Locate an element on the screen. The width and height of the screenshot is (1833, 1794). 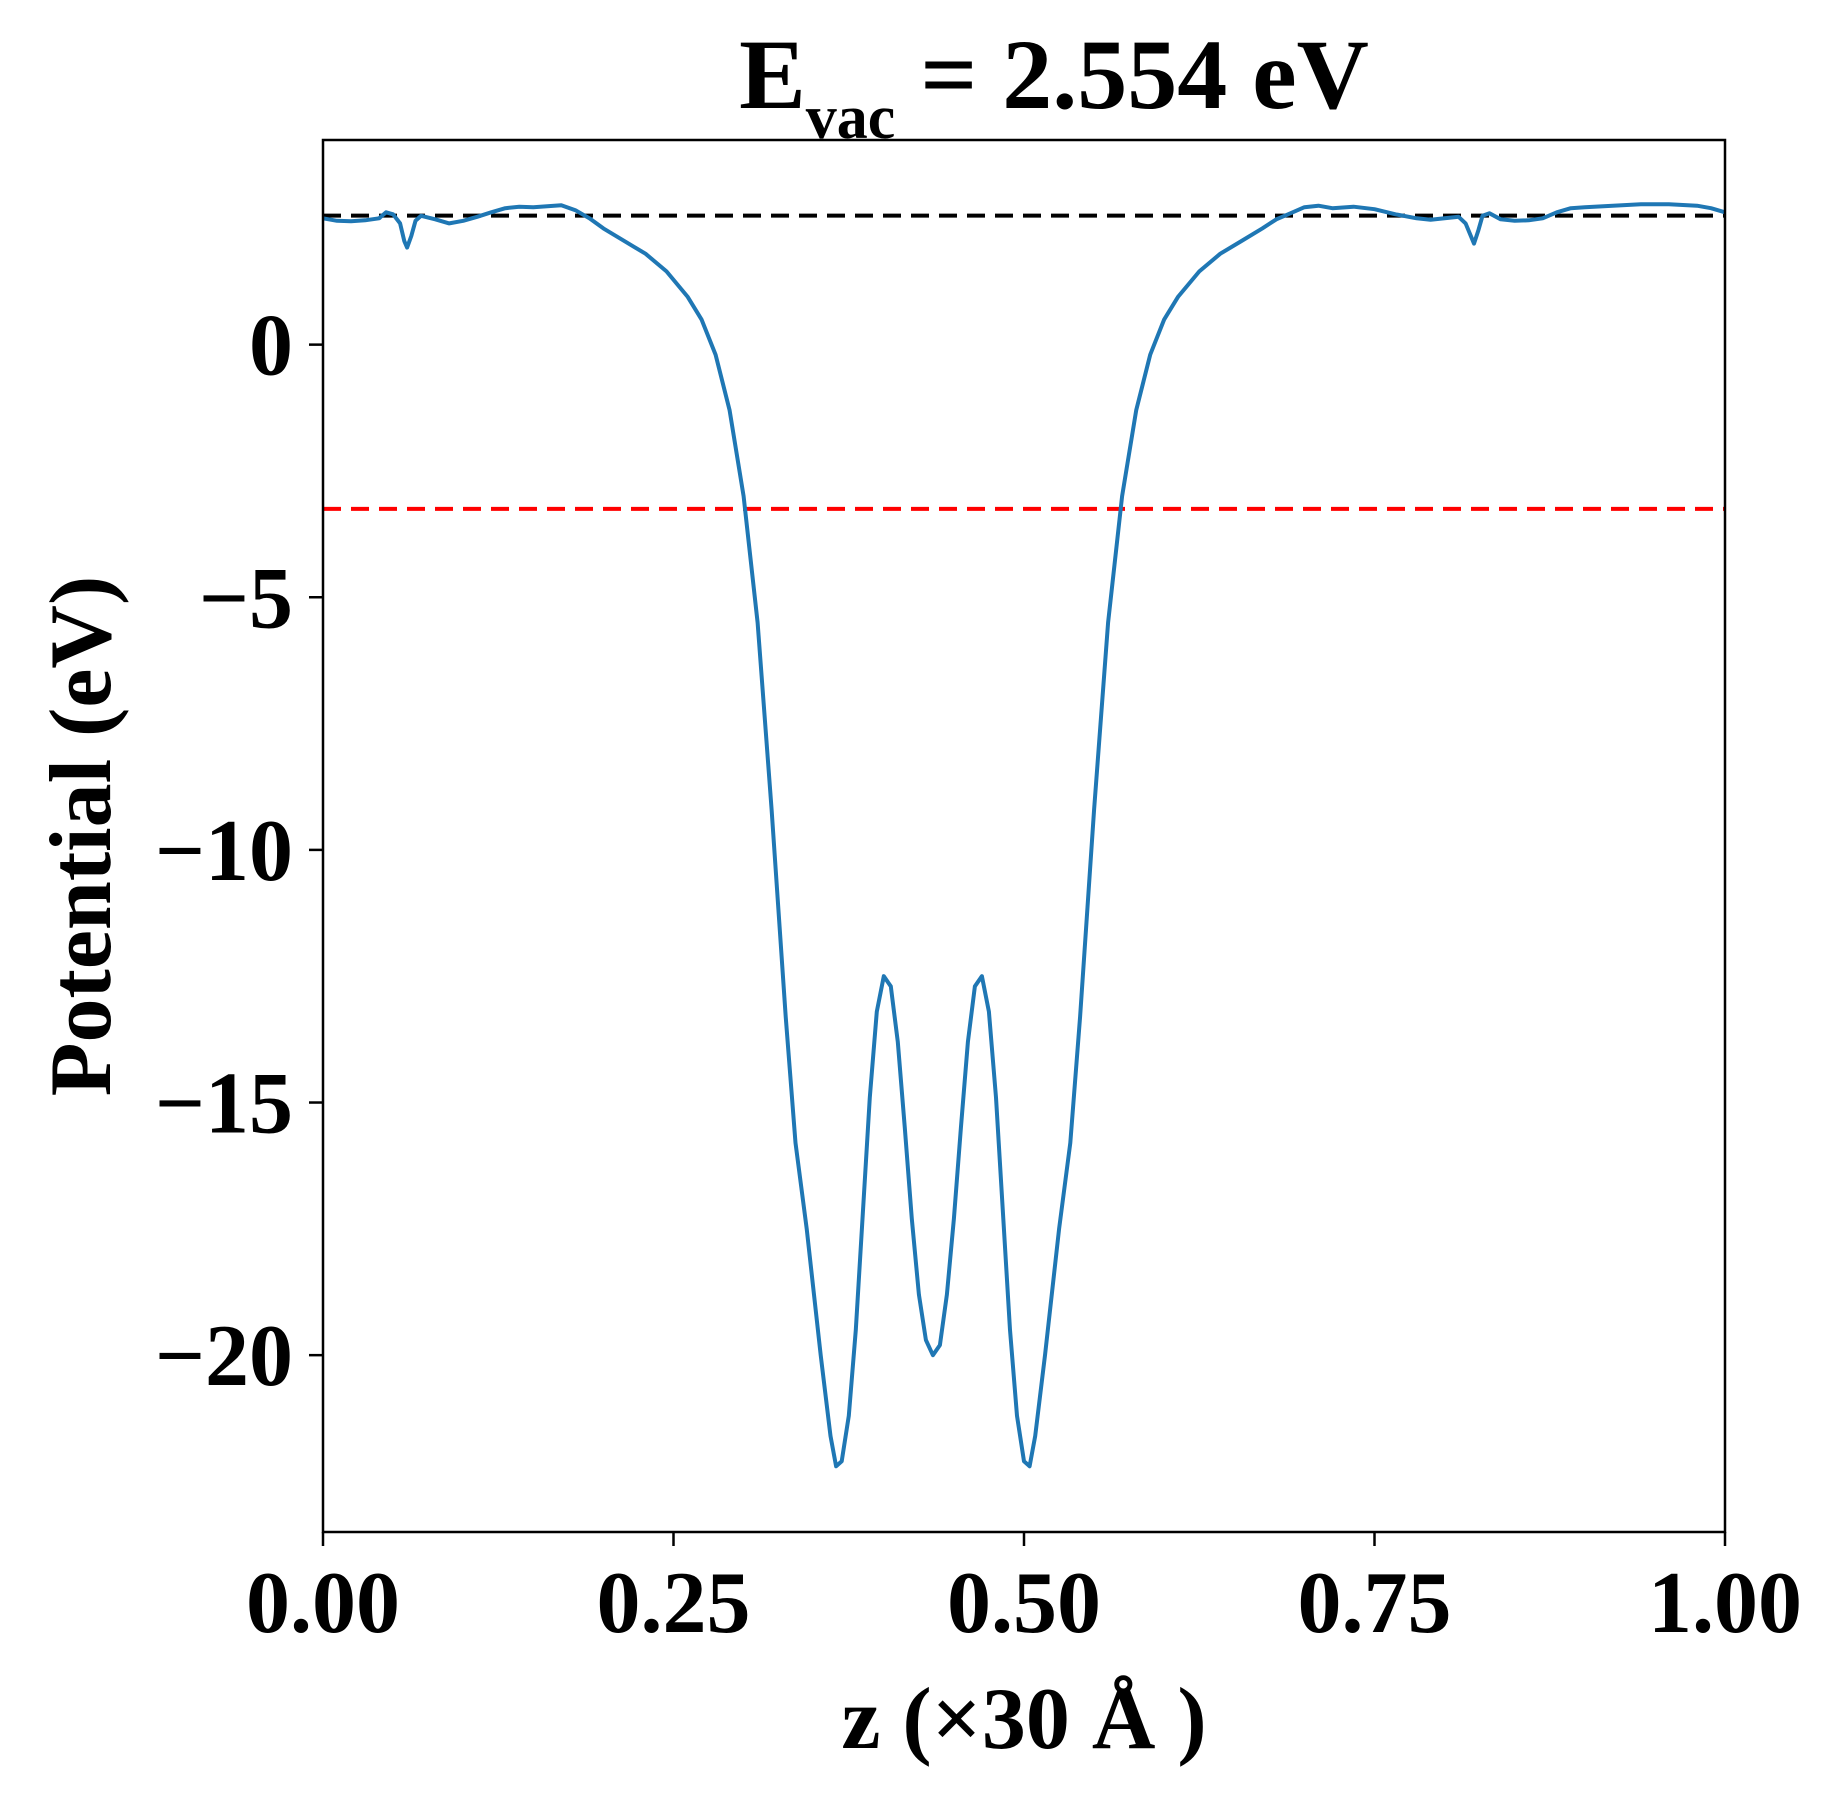
y-axis-title: Potential (eV) is located at coordinates (81, 836).